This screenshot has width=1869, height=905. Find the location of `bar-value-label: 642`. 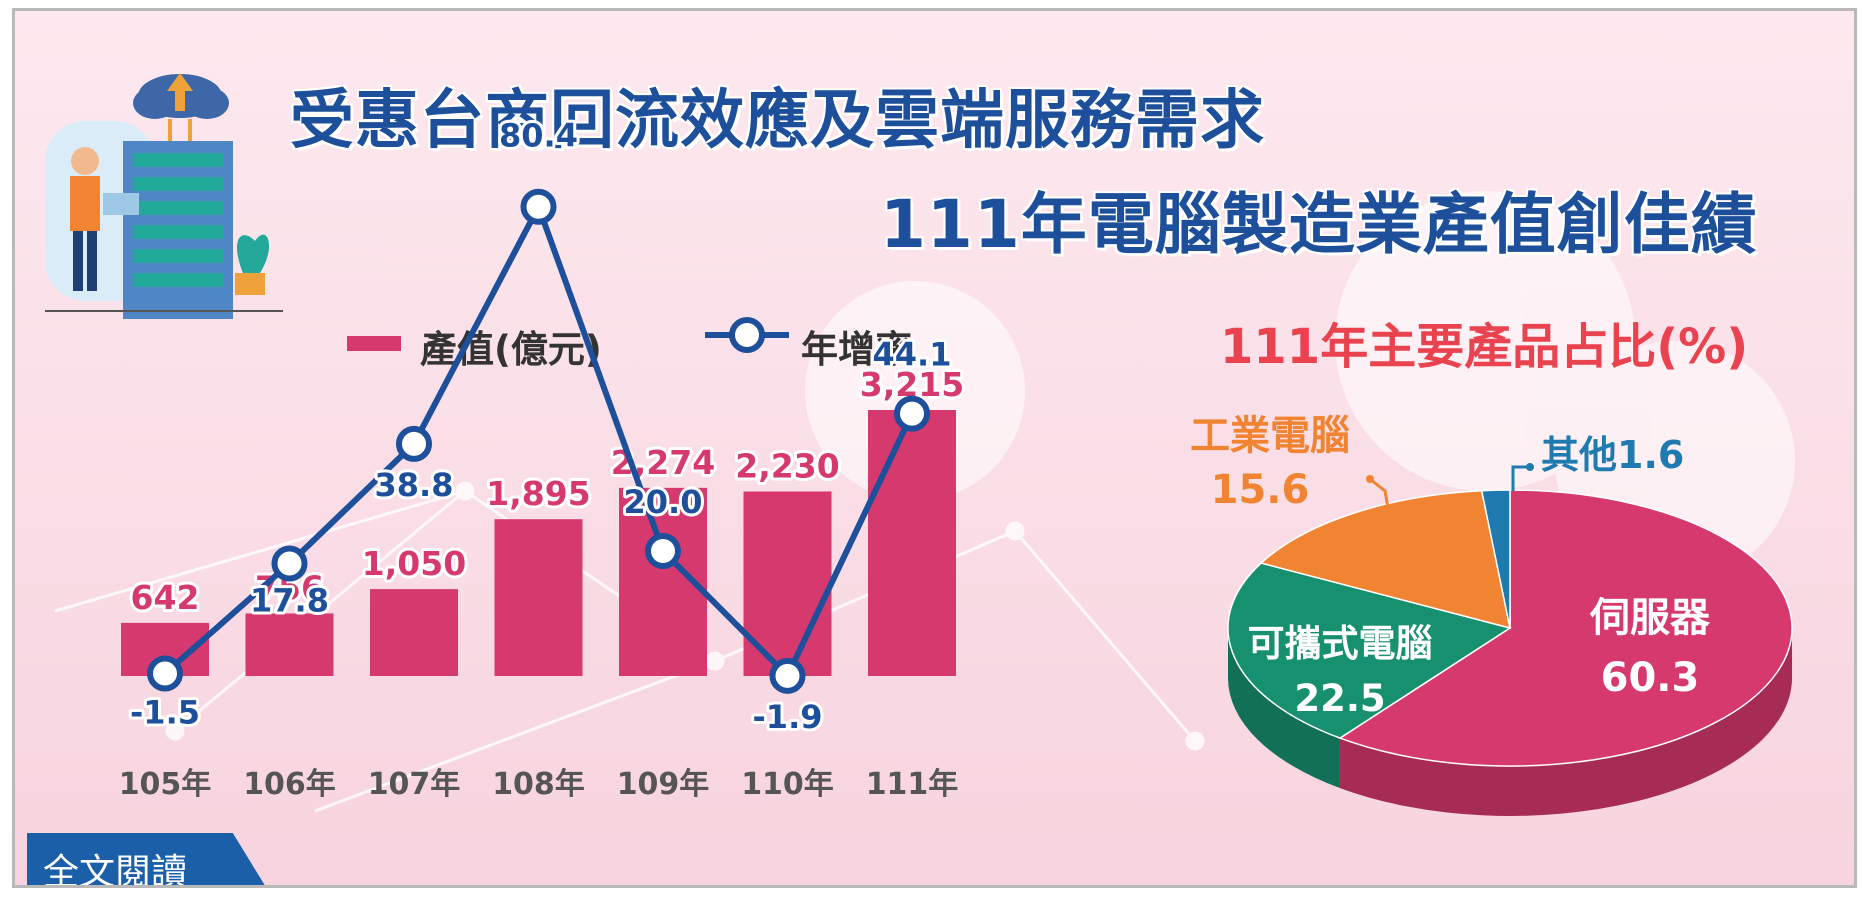

bar-value-label: 642 is located at coordinates (165, 597).